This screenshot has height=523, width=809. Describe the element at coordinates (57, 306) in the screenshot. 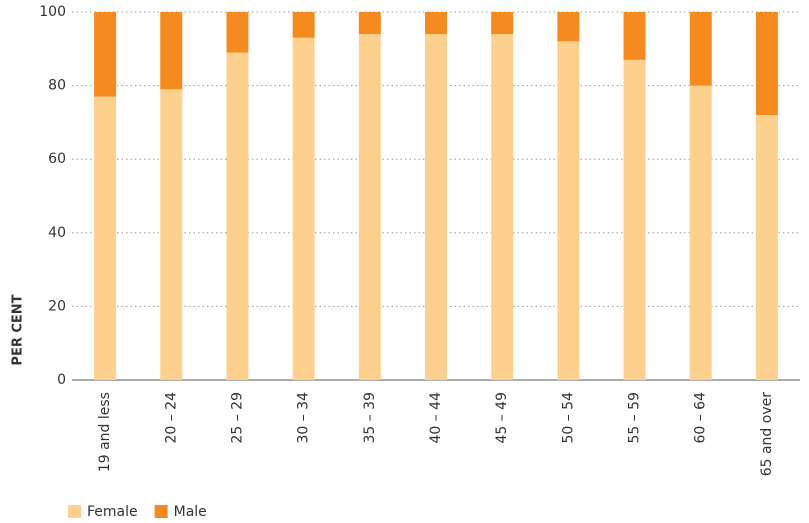

I see `y-tick-label: 20` at that location.